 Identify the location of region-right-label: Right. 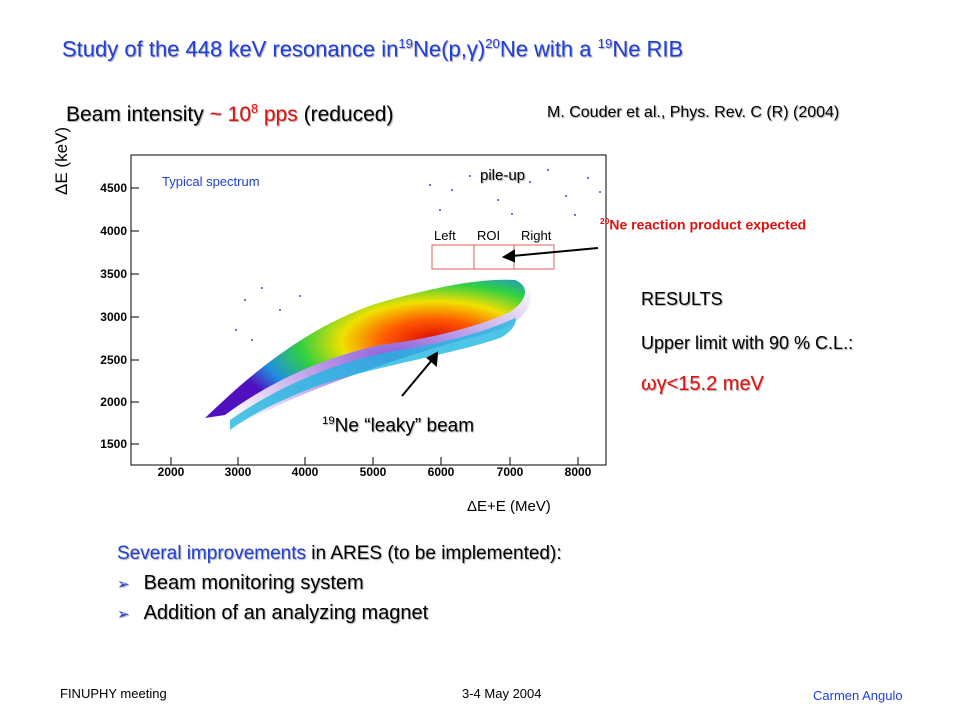
(536, 235).